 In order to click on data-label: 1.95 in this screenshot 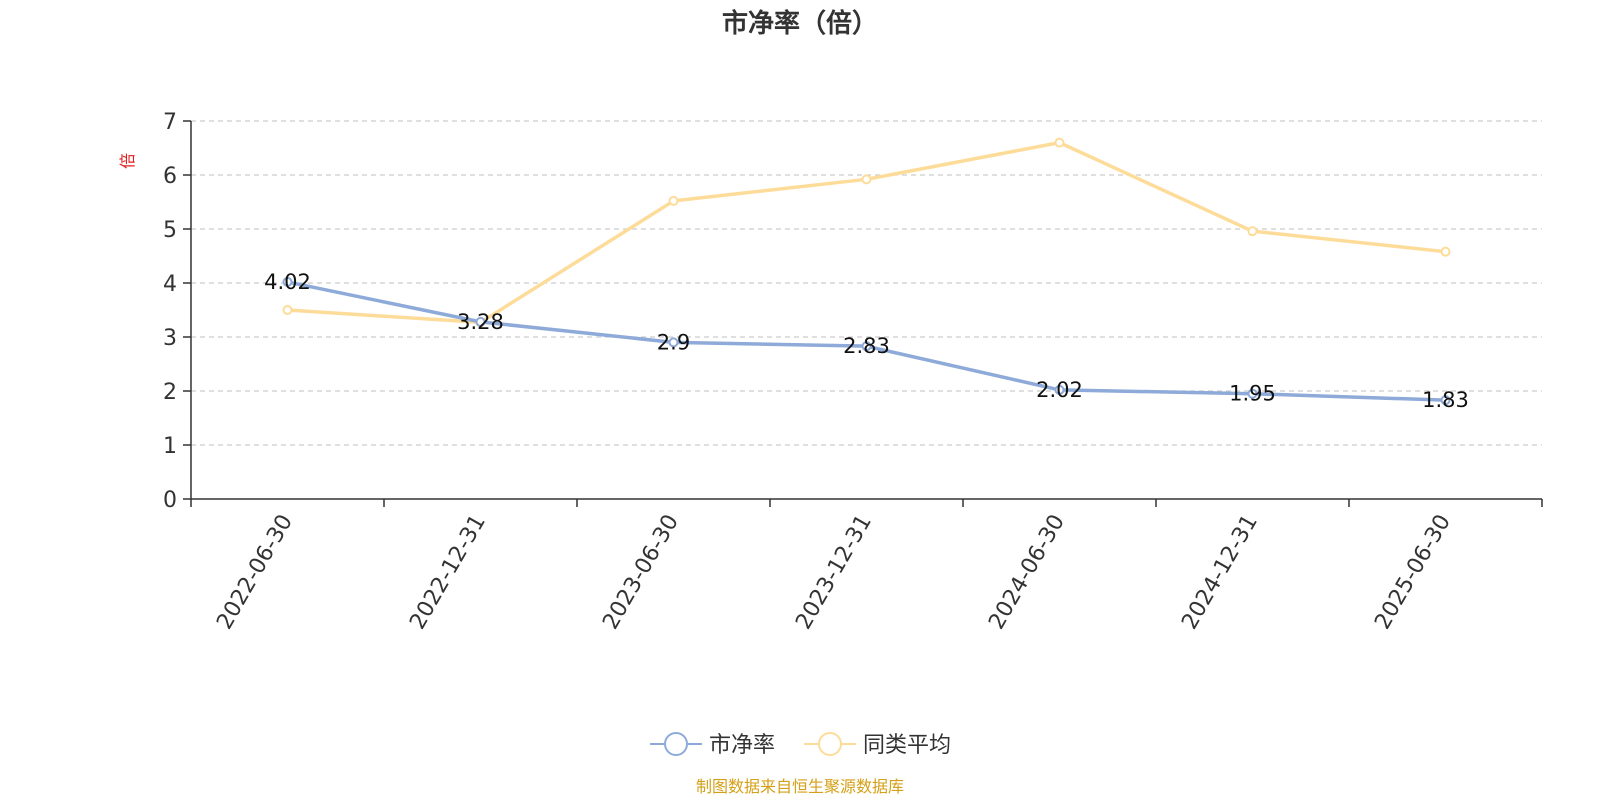, I will do `click(1252, 394)`.